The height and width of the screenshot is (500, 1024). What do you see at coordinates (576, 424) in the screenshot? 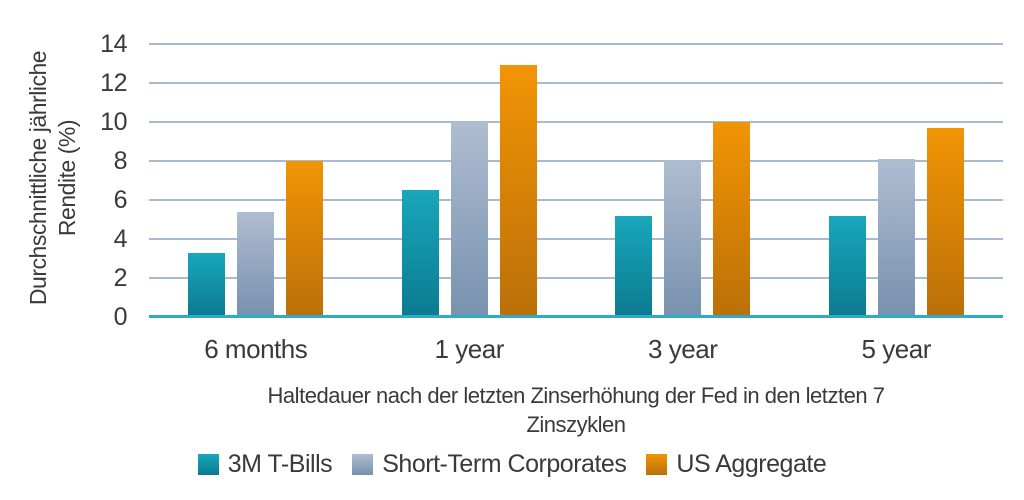
I see `x-axis-title-line2: Zinszyklen` at bounding box center [576, 424].